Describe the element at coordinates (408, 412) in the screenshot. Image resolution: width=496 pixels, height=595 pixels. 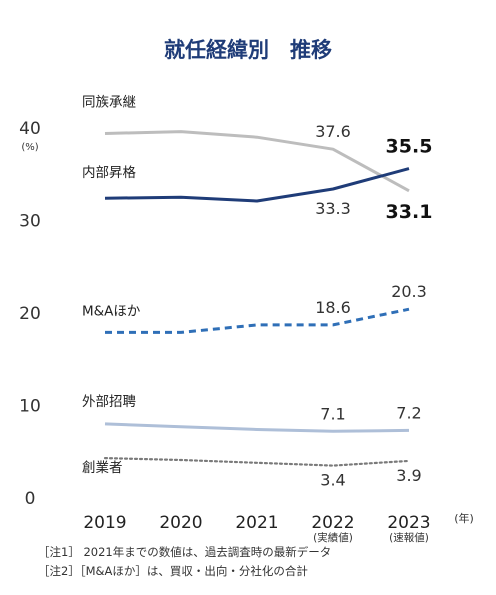
I see `data-label: 7.2` at that location.